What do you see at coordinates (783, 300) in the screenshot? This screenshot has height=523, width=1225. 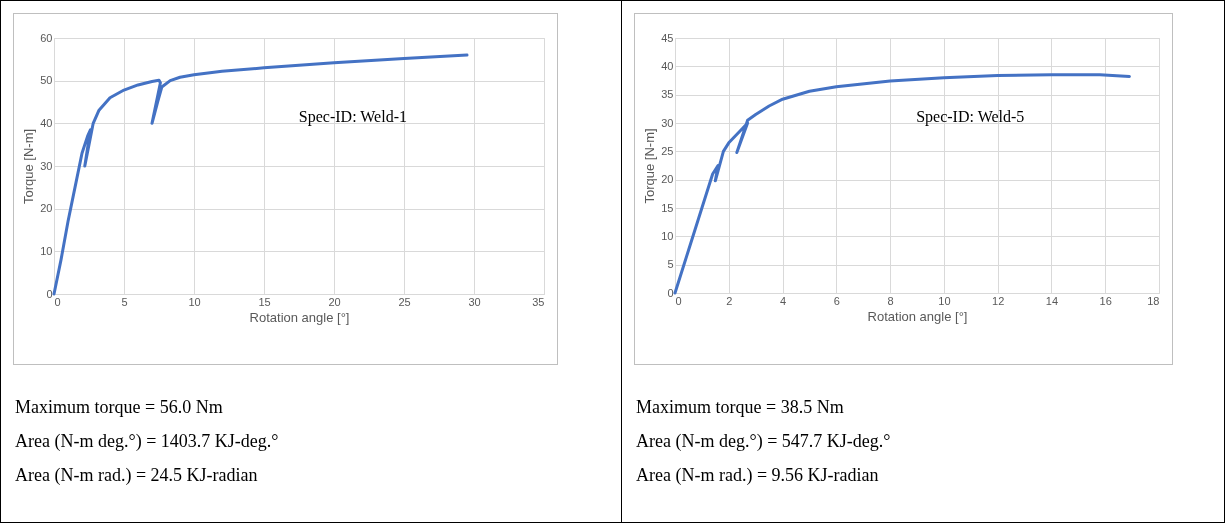 I see `x-tick-label: 4` at bounding box center [783, 300].